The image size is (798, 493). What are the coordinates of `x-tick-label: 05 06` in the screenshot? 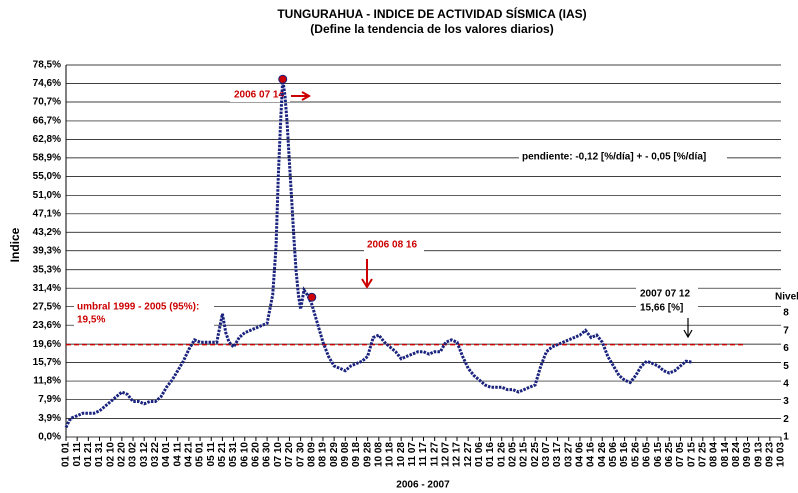 It's located at (613, 454).